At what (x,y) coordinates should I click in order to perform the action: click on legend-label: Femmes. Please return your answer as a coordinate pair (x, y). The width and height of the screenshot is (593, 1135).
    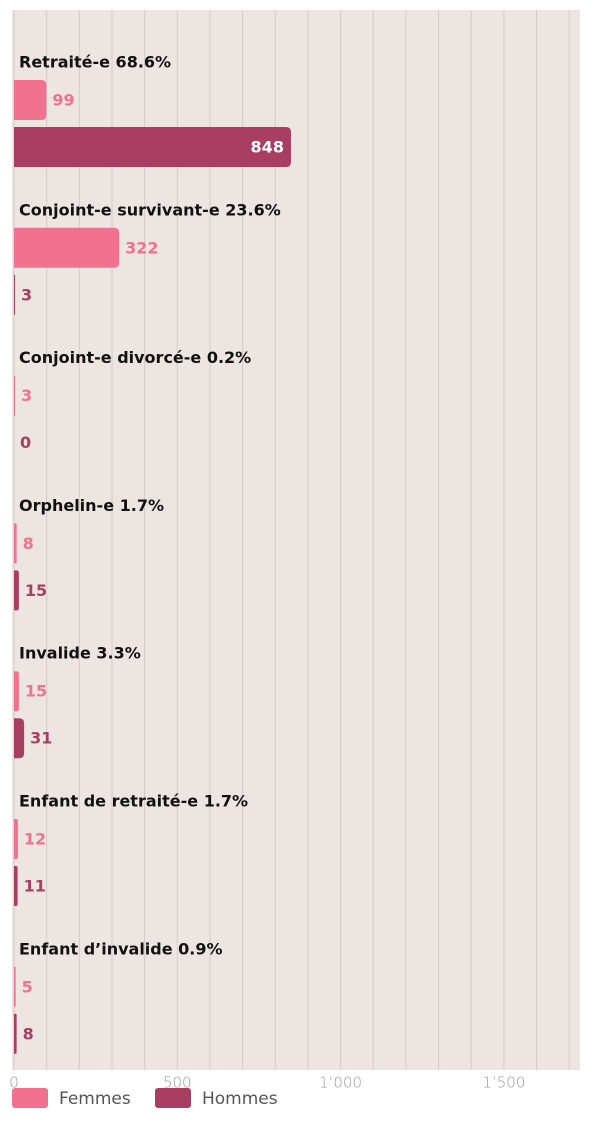
    Looking at the image, I should click on (95, 1099).